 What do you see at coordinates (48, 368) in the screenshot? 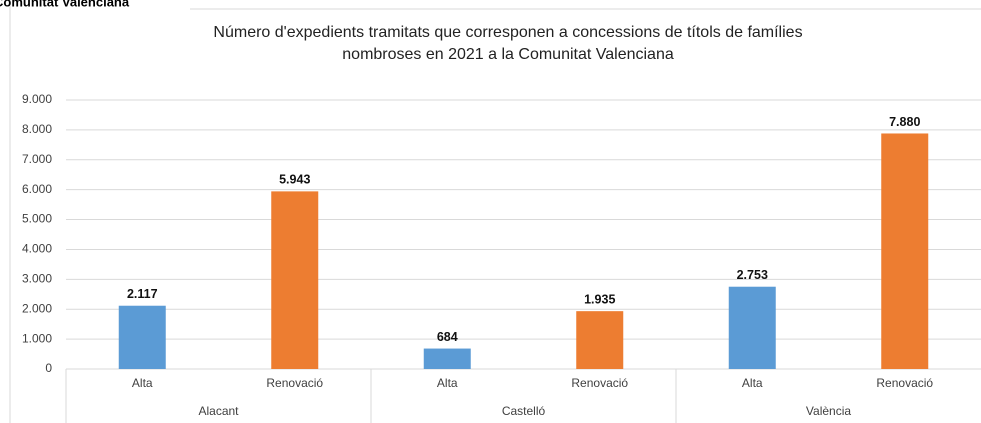
I see `y-tick-label: 0` at bounding box center [48, 368].